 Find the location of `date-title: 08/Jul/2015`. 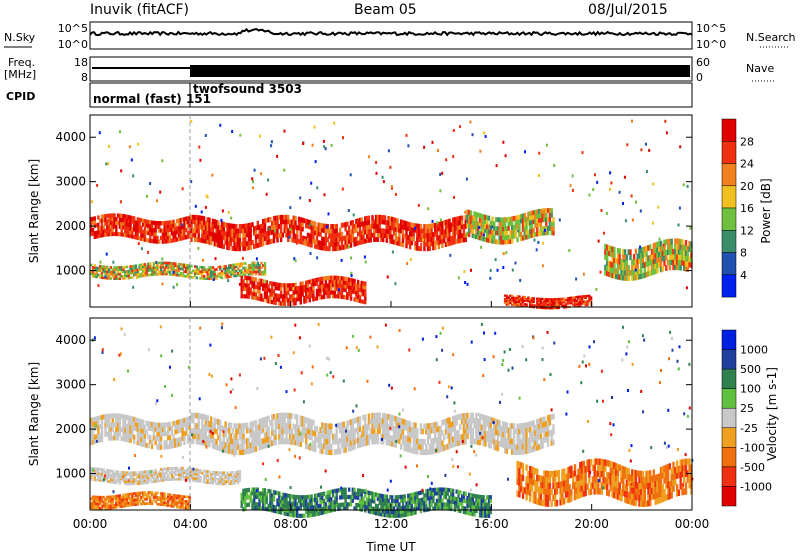

date-title: 08/Jul/2015 is located at coordinates (628, 10).